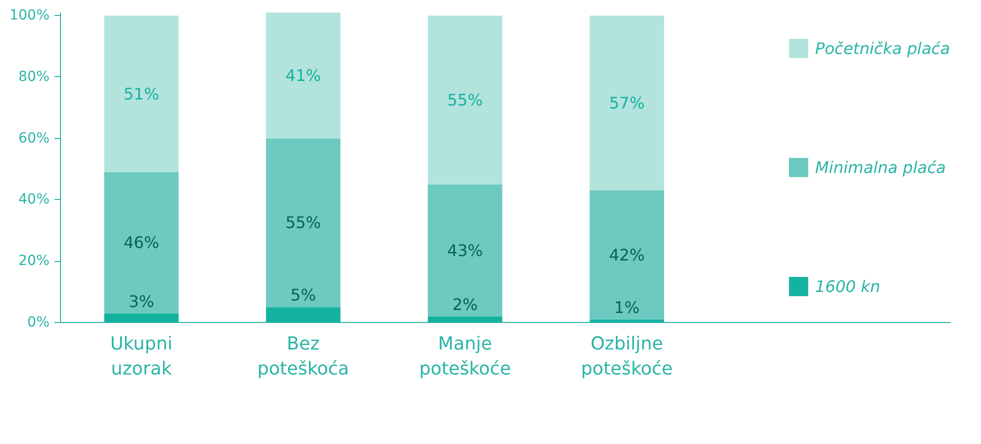 The width and height of the screenshot is (981, 444). What do you see at coordinates (34, 261) in the screenshot?
I see `y-tick-label: 20%` at bounding box center [34, 261].